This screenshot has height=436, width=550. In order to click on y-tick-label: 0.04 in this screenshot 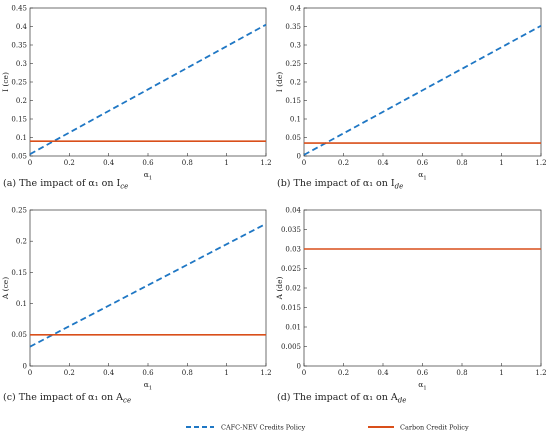, I will do `click(293, 210)`.